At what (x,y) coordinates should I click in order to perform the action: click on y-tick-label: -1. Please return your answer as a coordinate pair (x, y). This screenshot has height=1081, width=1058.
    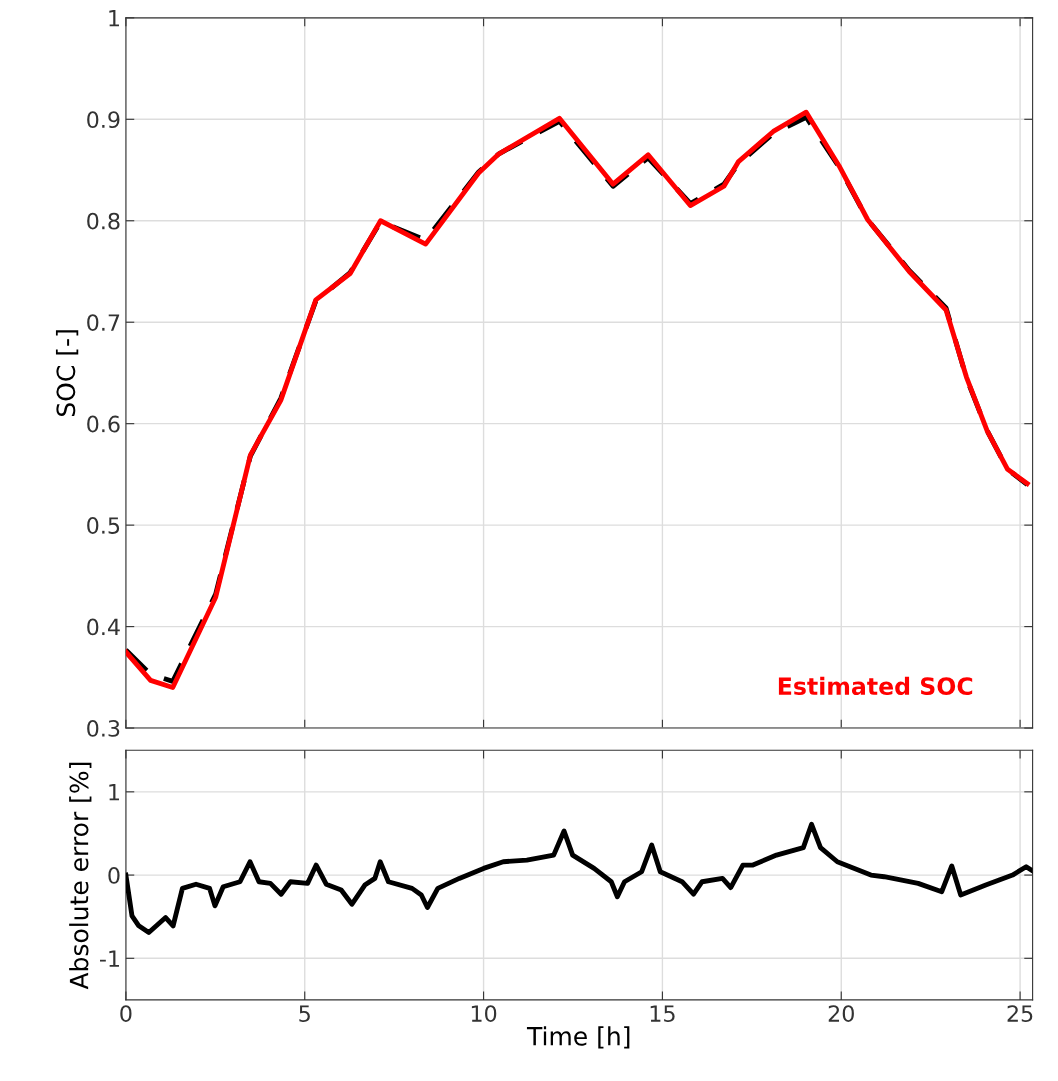
    Looking at the image, I should click on (109, 958).